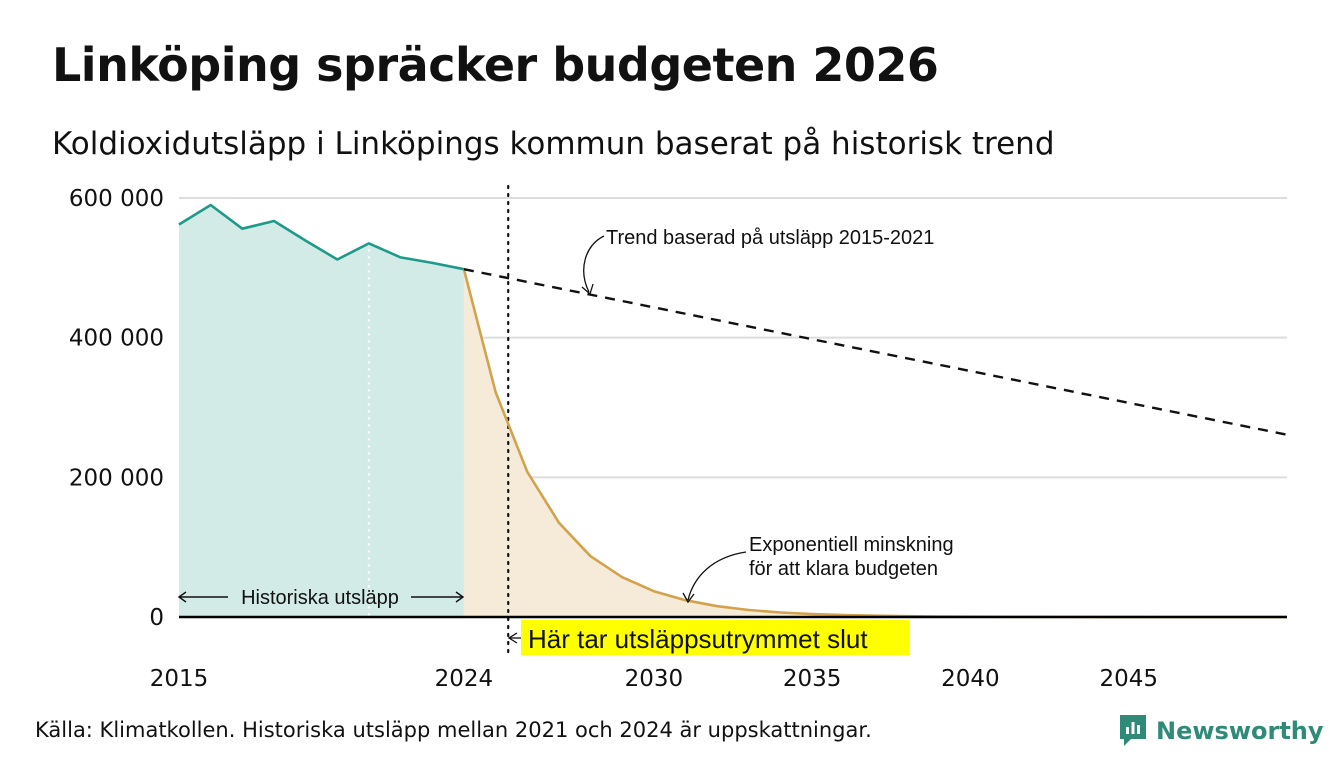 Image resolution: width=1340 pixels, height=780 pixels. Describe the element at coordinates (587, 289) in the screenshot. I see `trend-callout-arrowhead` at that location.